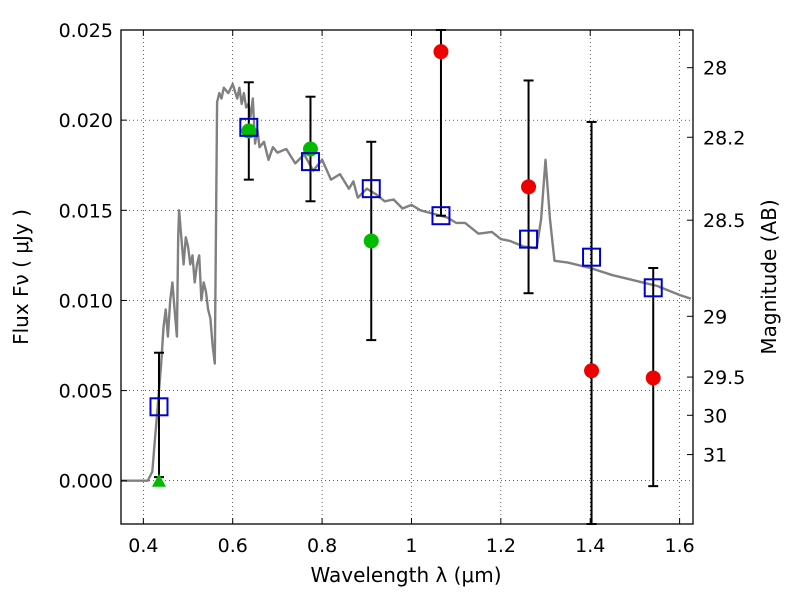 The width and height of the screenshot is (800, 600). I want to click on x-tick-label: 1, so click(411, 546).